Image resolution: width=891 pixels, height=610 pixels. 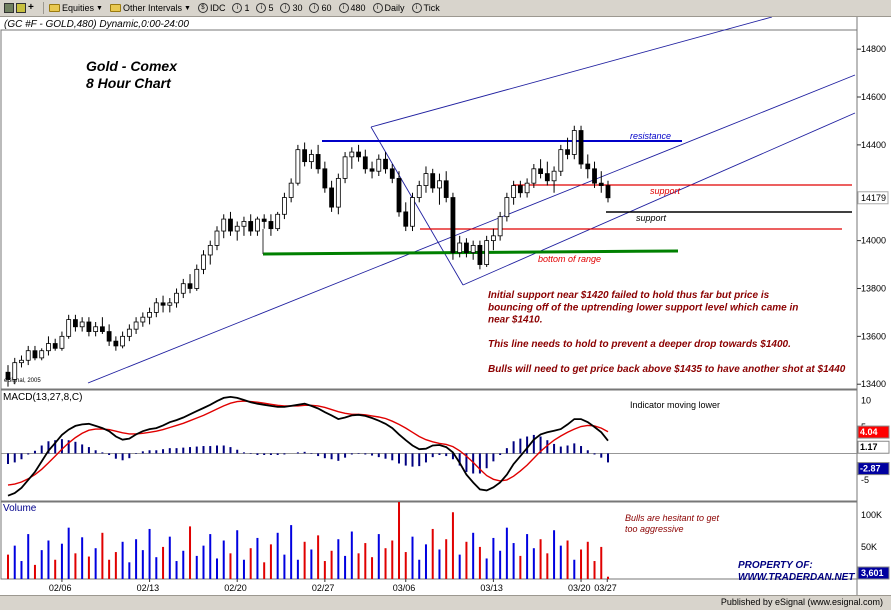 What do you see at coordinates (358, 8) in the screenshot?
I see `toolbar-item-label: 480` at bounding box center [358, 8].